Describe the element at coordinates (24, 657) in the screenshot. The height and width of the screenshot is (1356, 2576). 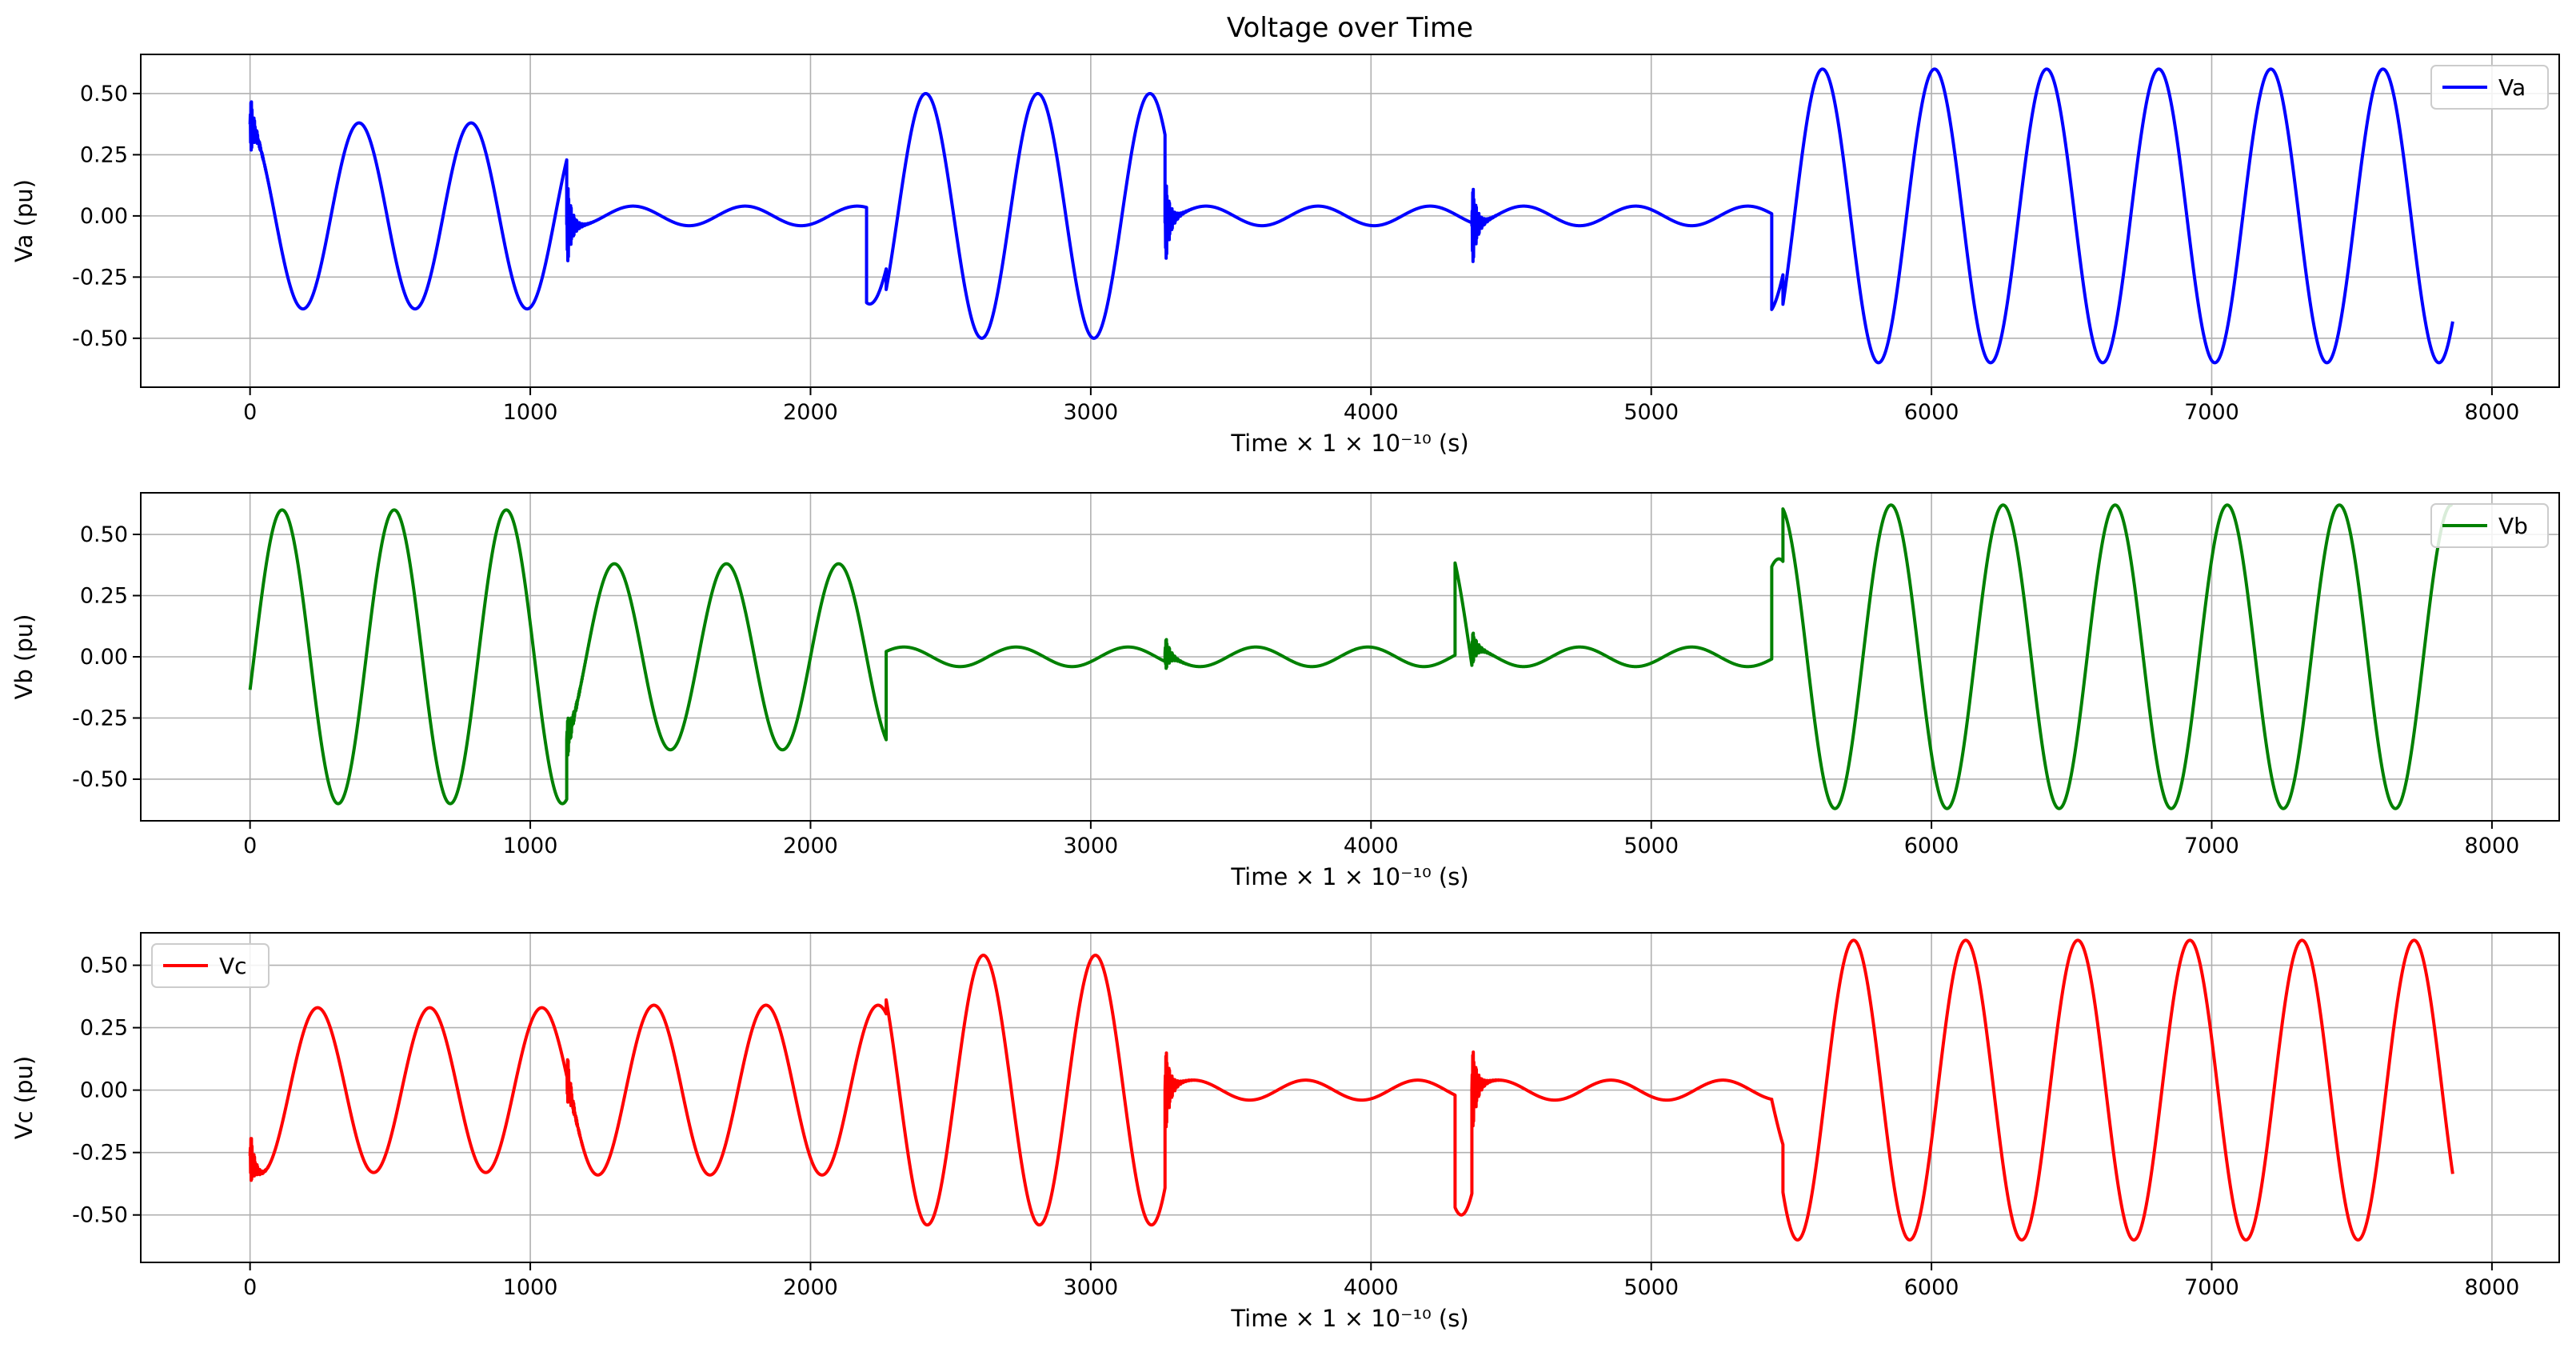
I see `y-axis-label: Vb (pu)` at that location.